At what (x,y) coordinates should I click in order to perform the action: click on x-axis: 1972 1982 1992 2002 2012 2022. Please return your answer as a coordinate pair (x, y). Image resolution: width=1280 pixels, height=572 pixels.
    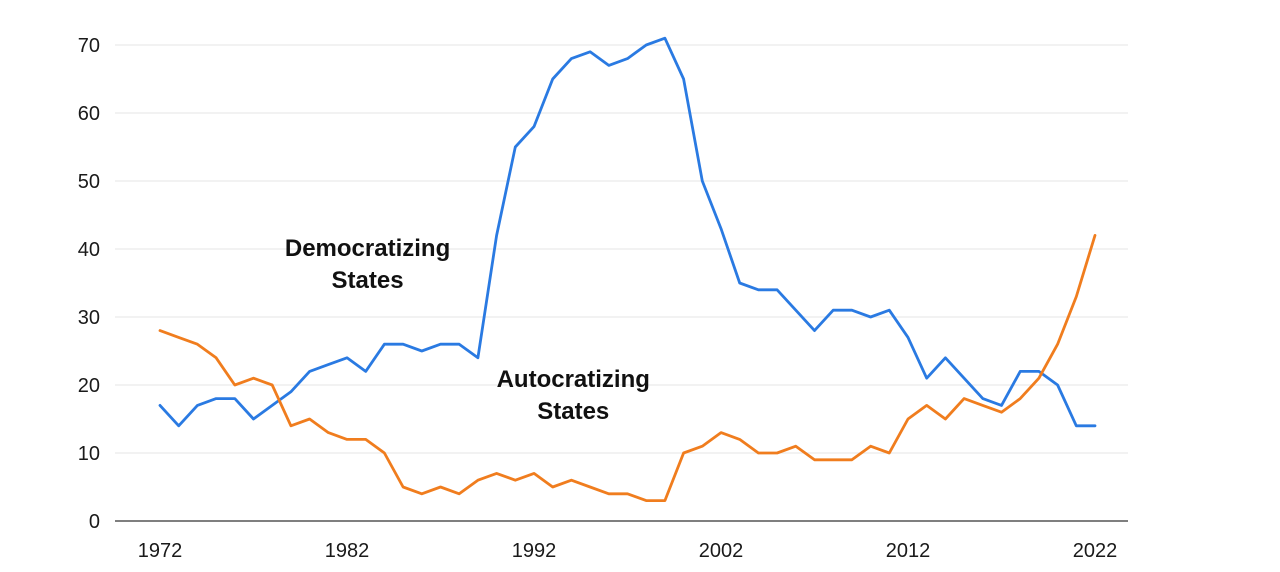
    Looking at the image, I should click on (628, 551).